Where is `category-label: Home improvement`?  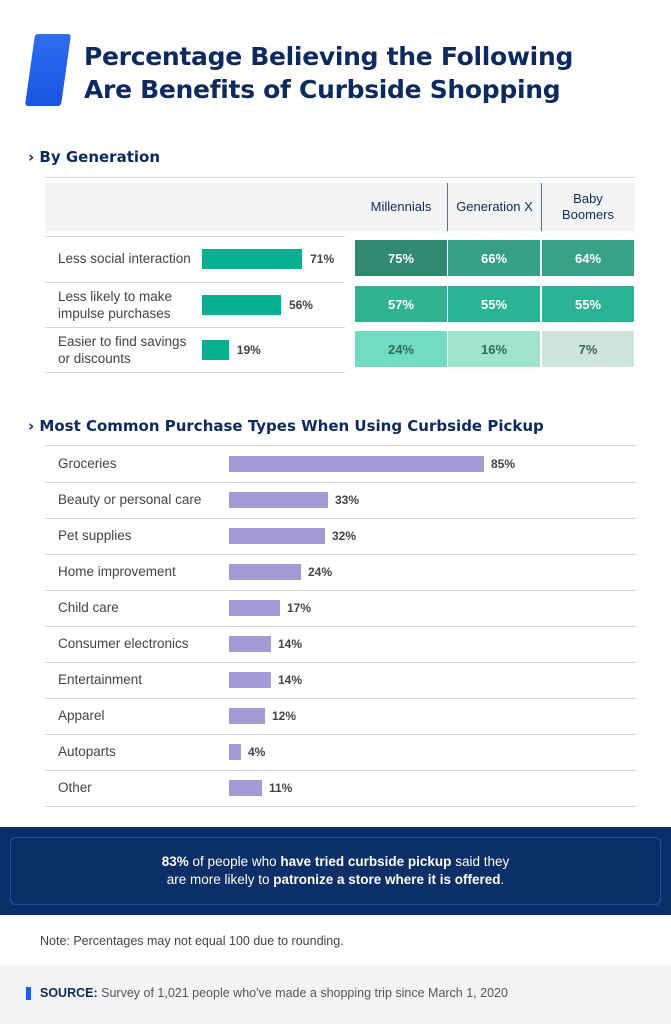 category-label: Home improvement is located at coordinates (117, 571).